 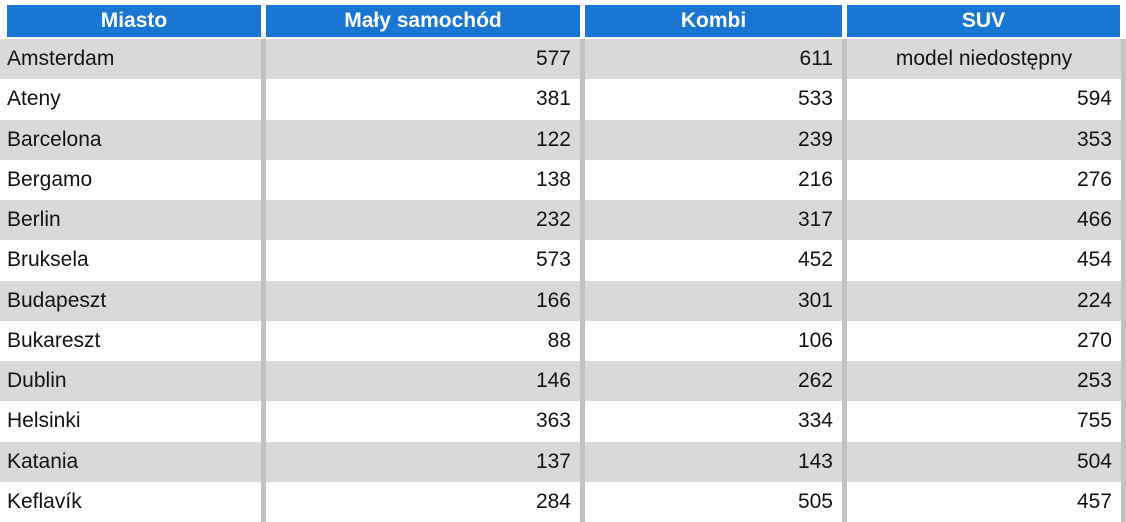 What do you see at coordinates (57, 300) in the screenshot?
I see `city-cell: Budapeszt` at bounding box center [57, 300].